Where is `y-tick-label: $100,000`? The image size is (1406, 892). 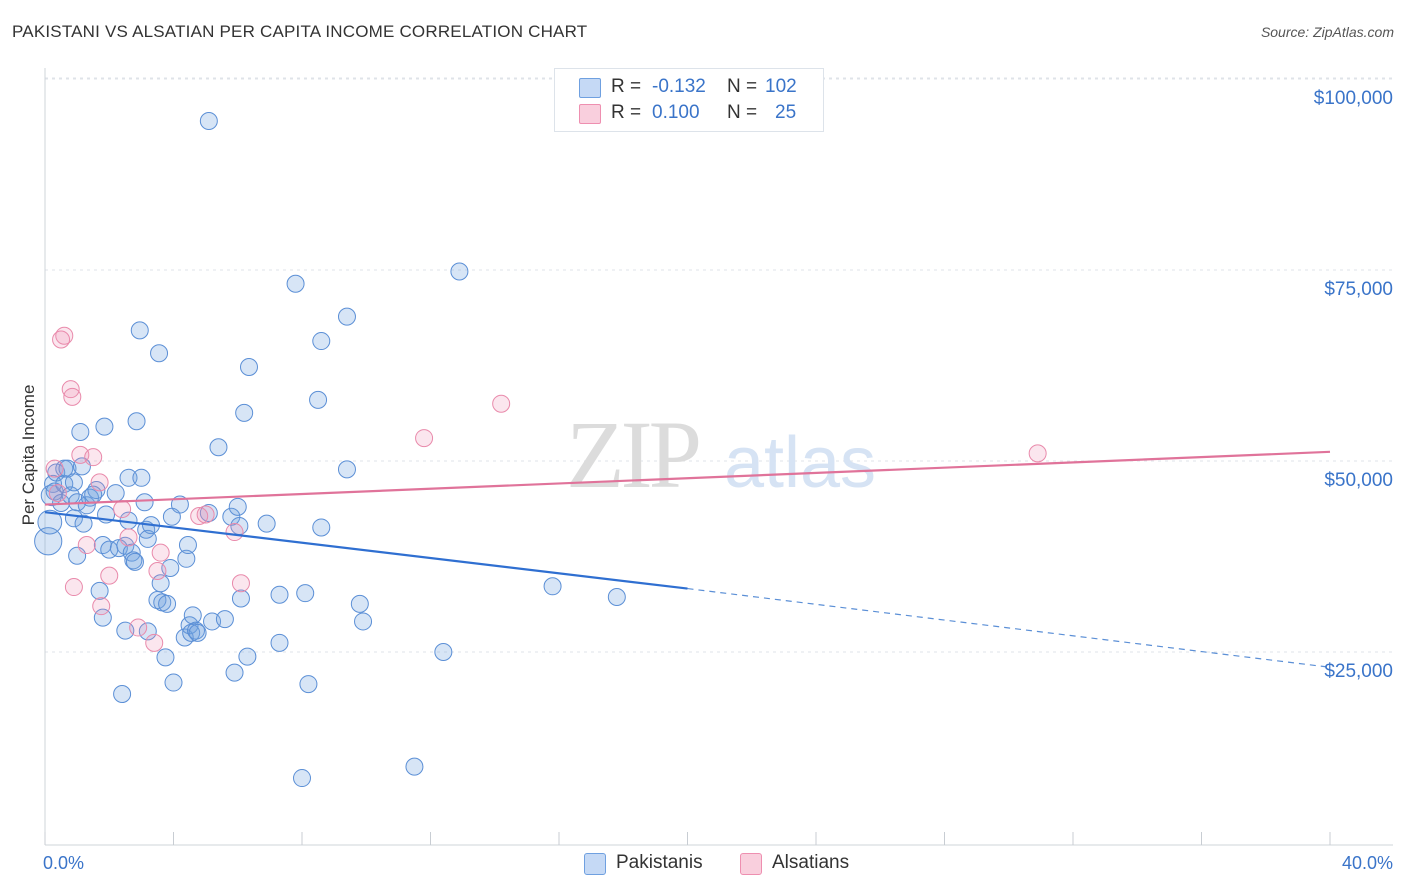 y-tick-label: $100,000 is located at coordinates (1353, 98).